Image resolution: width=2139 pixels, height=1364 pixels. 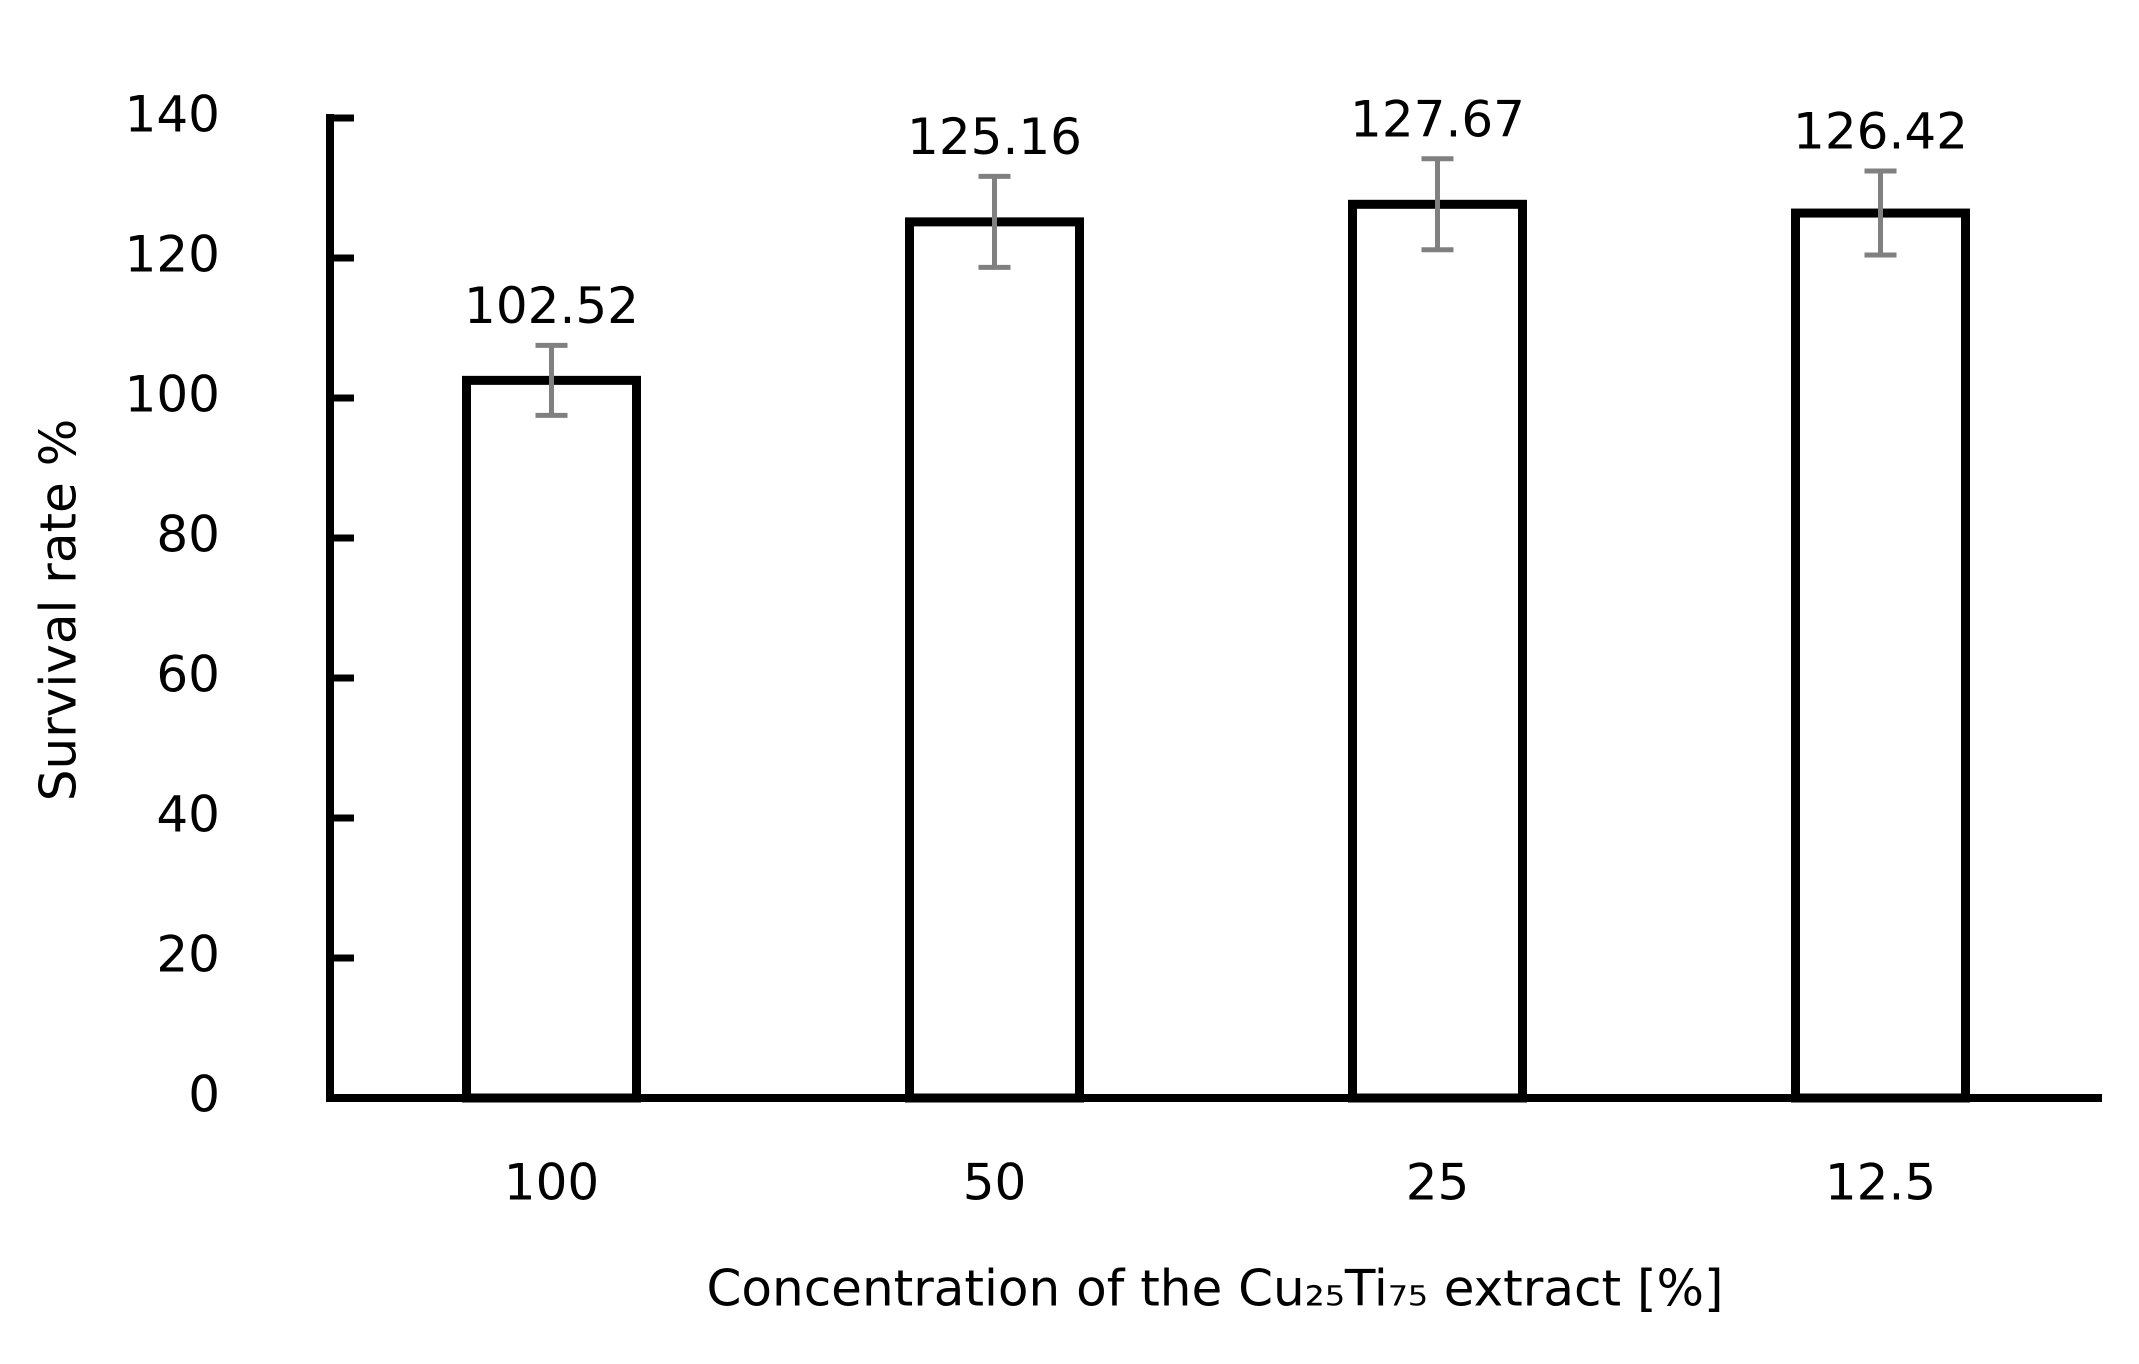 I want to click on y-tick-label: 60, so click(x=188, y=675).